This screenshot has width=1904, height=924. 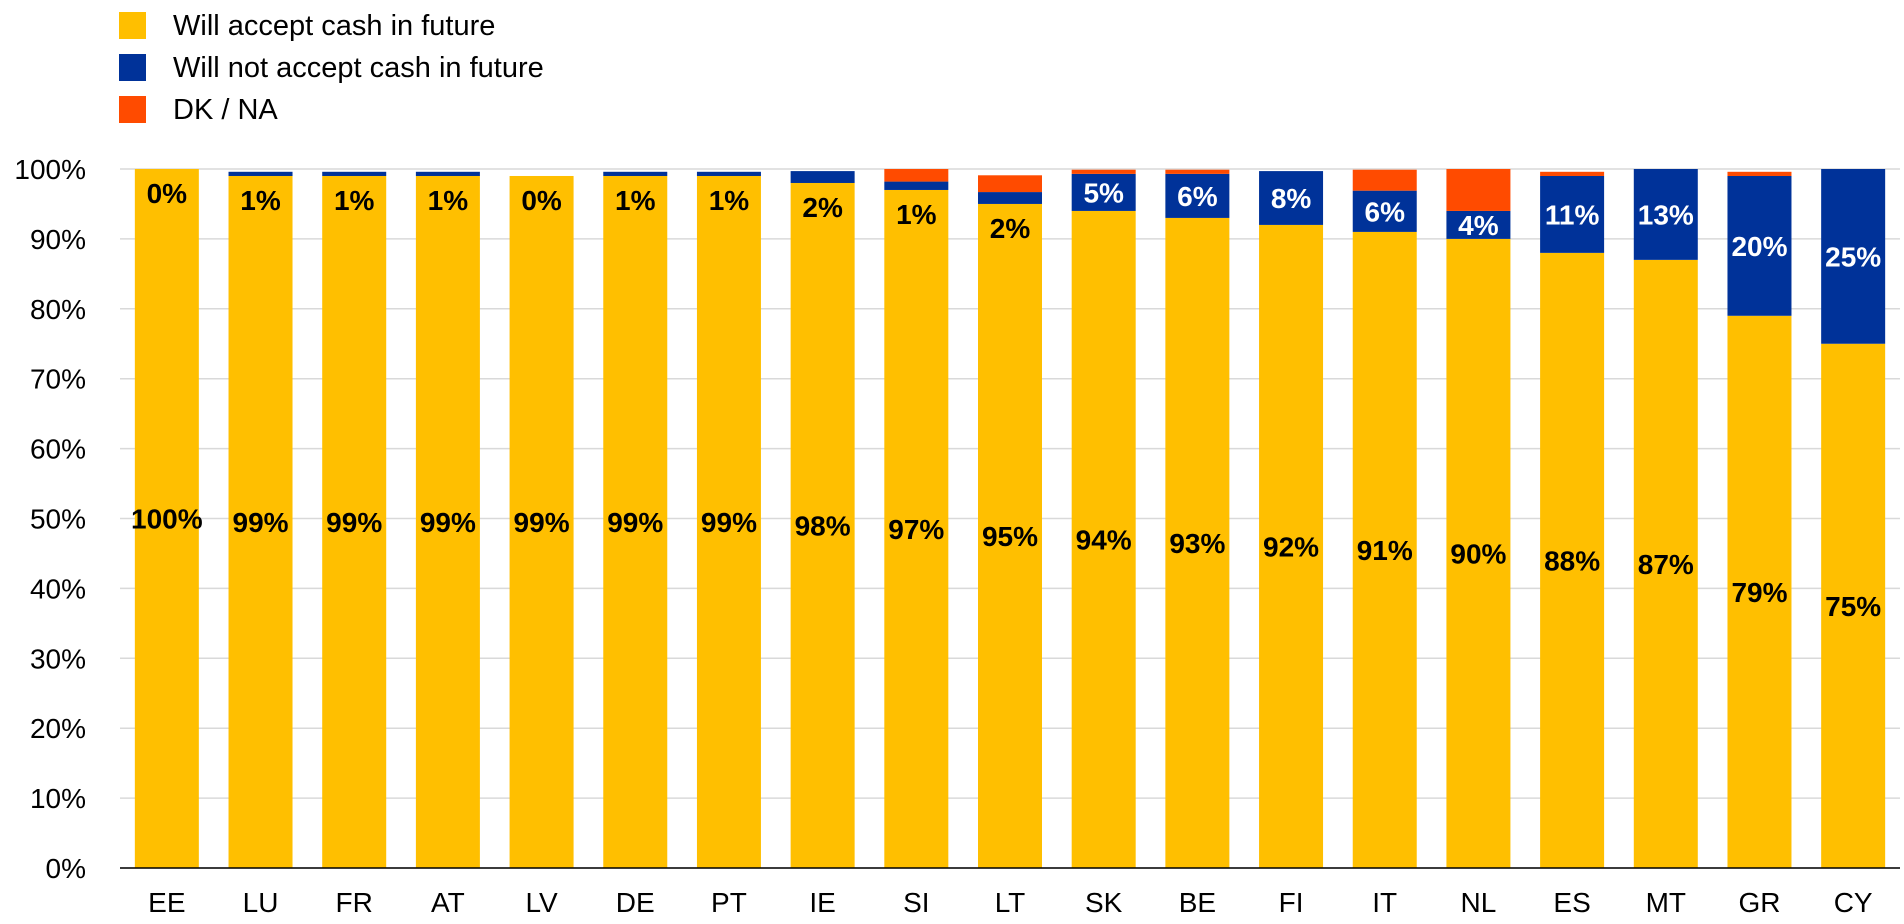 What do you see at coordinates (1103, 171) in the screenshot?
I see `bar-SK-dk-na` at bounding box center [1103, 171].